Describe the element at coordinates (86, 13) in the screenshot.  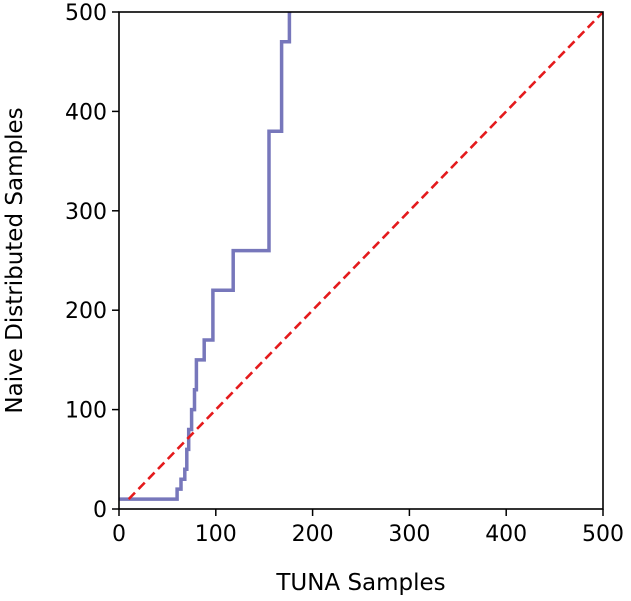
I see `y-tick-label: 500` at that location.